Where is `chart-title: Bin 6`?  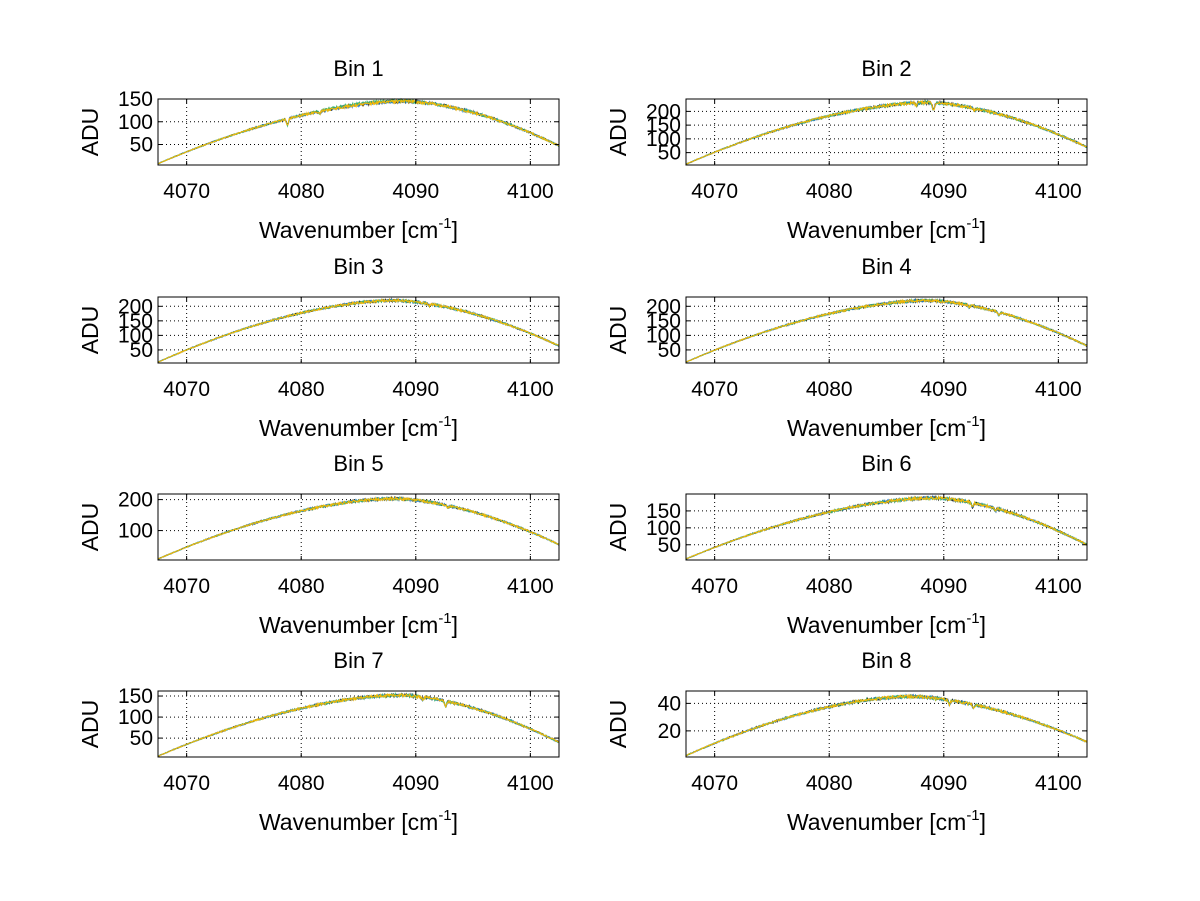 chart-title: Bin 6 is located at coordinates (886, 463).